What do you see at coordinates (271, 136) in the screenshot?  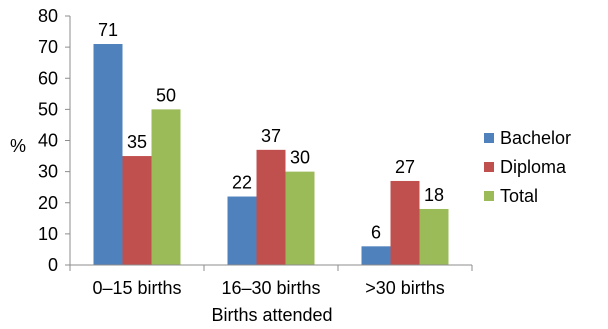 I see `data-label: 37` at bounding box center [271, 136].